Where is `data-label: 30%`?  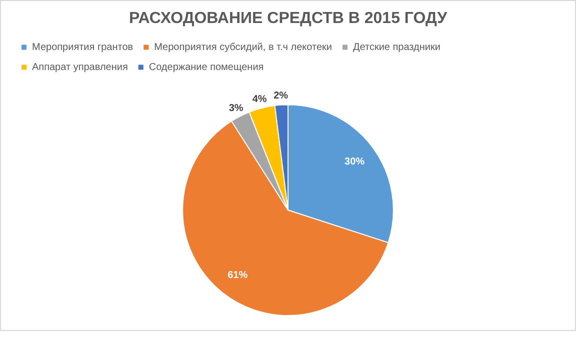
data-label: 30% is located at coordinates (354, 162).